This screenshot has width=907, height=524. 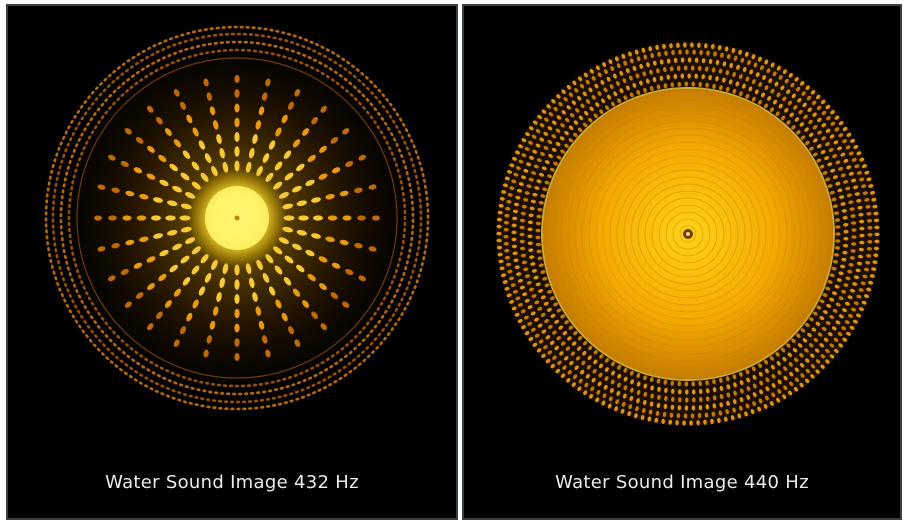 What do you see at coordinates (232, 482) in the screenshot?
I see `image-caption-432: Water Sound Image 432 Hz` at bounding box center [232, 482].